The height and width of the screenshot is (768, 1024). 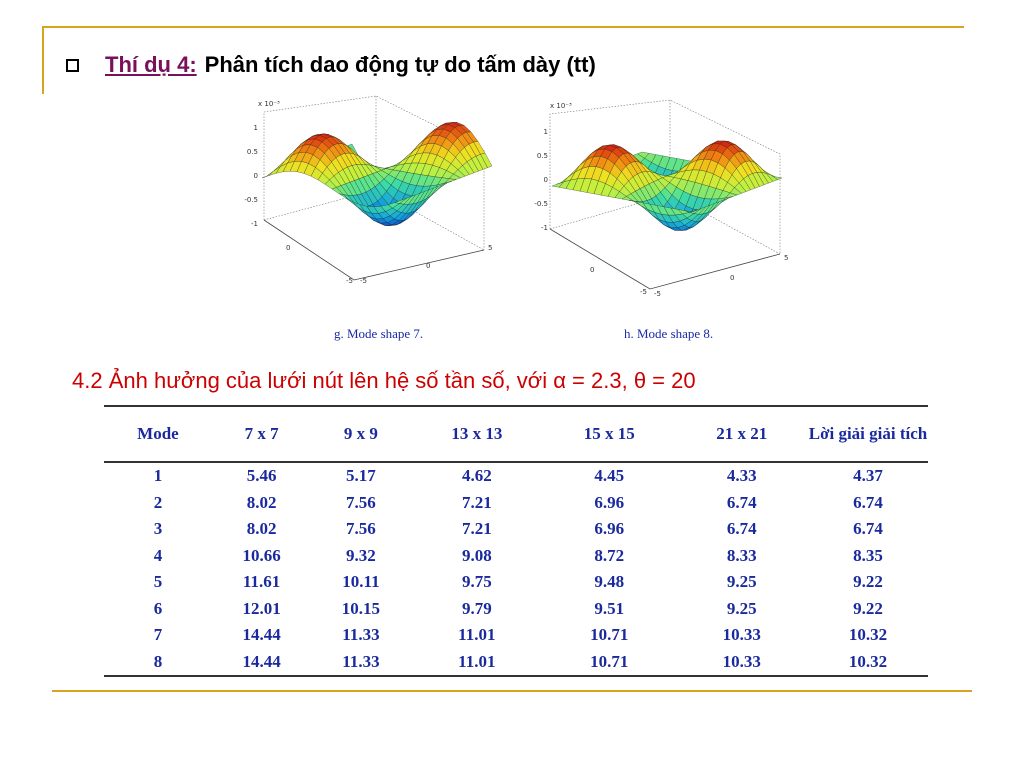 I want to click on table-cell: 8.72, so click(x=609, y=555).